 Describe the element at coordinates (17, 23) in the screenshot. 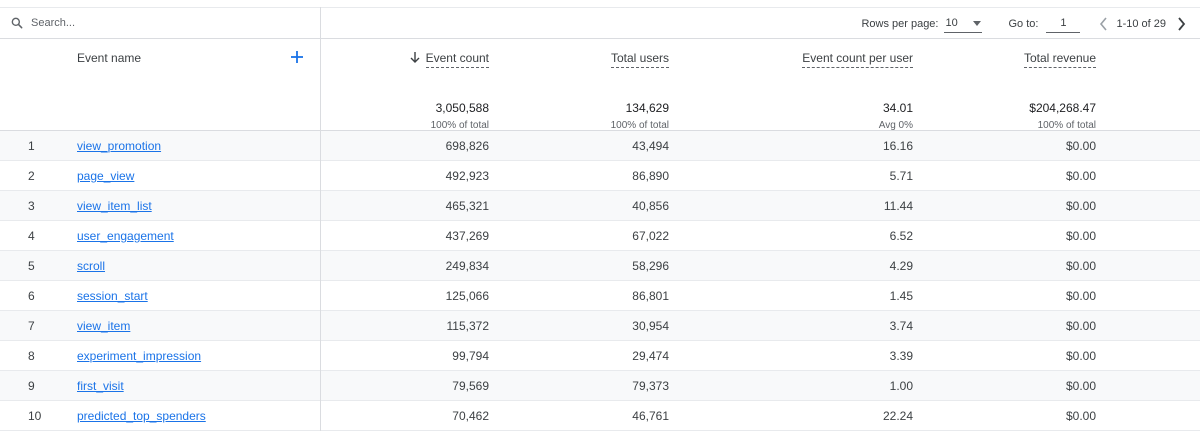

I see `search-icon` at that location.